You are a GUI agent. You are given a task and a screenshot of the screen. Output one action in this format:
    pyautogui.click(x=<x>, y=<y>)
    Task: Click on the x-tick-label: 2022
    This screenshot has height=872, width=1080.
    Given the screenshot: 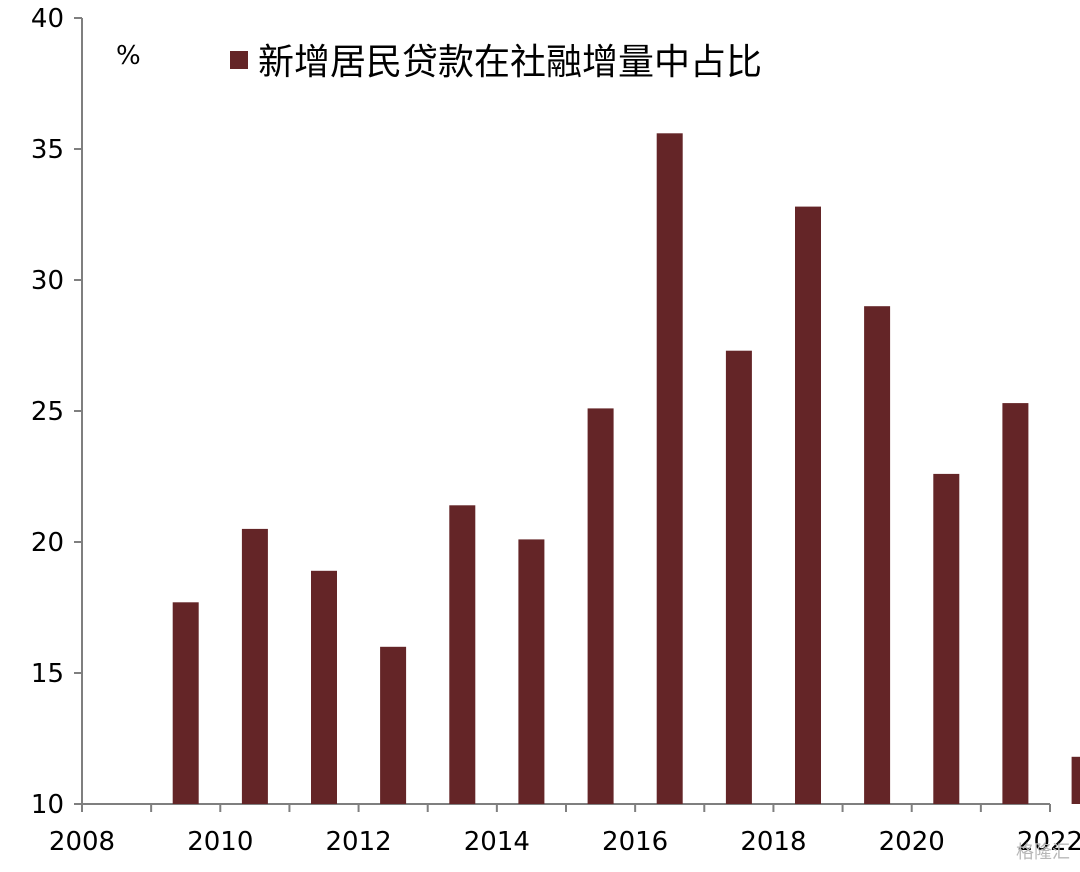 What is the action you would take?
    pyautogui.click(x=1048, y=842)
    